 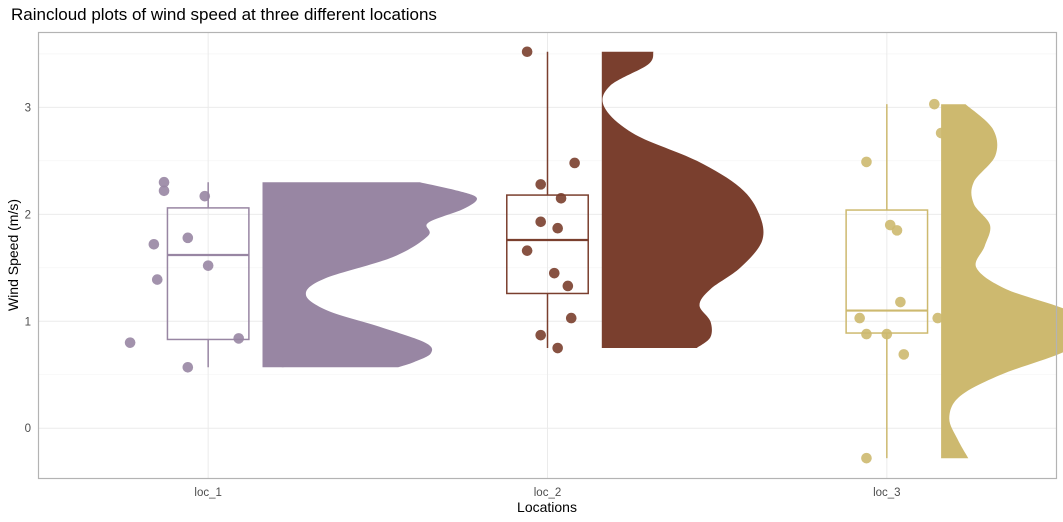 I want to click on y-tick-label: 3, so click(x=28, y=108).